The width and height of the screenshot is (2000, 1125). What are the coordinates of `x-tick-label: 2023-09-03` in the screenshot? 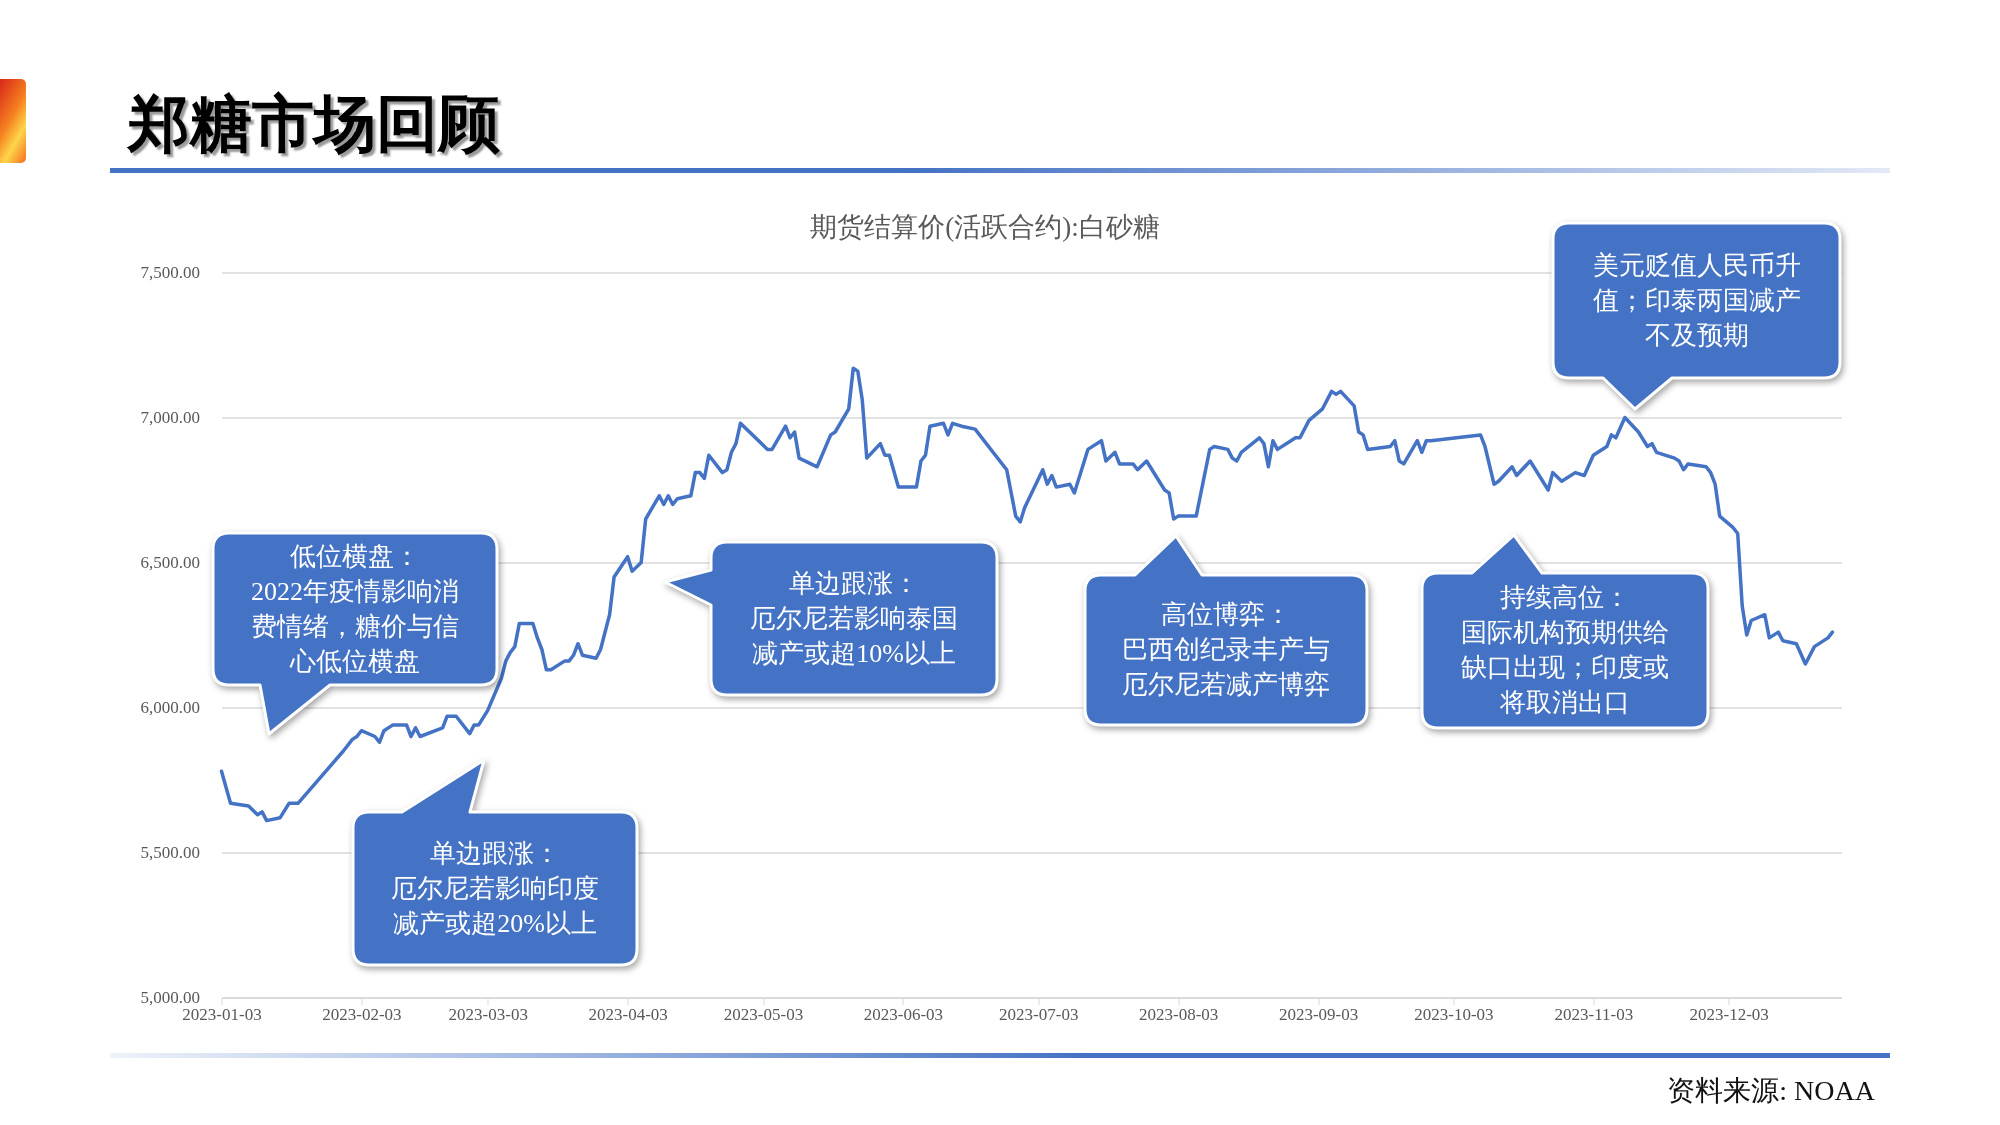 It's located at (1318, 1014).